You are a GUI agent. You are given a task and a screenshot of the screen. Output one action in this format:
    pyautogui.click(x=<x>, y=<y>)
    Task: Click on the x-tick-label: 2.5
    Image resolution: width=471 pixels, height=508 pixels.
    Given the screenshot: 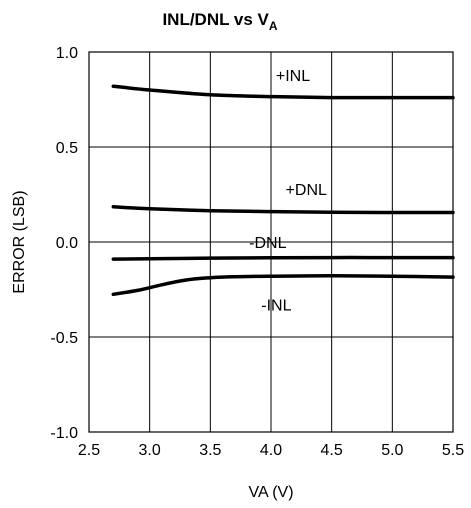 What is the action you would take?
    pyautogui.click(x=89, y=450)
    